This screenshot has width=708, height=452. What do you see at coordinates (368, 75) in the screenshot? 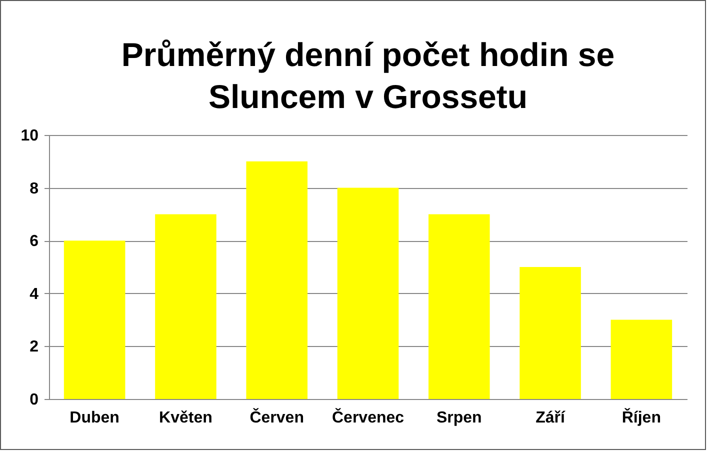
I see `chart-title: Průměrný denní počet hodin se Sluncem v Grossetu` at bounding box center [368, 75].